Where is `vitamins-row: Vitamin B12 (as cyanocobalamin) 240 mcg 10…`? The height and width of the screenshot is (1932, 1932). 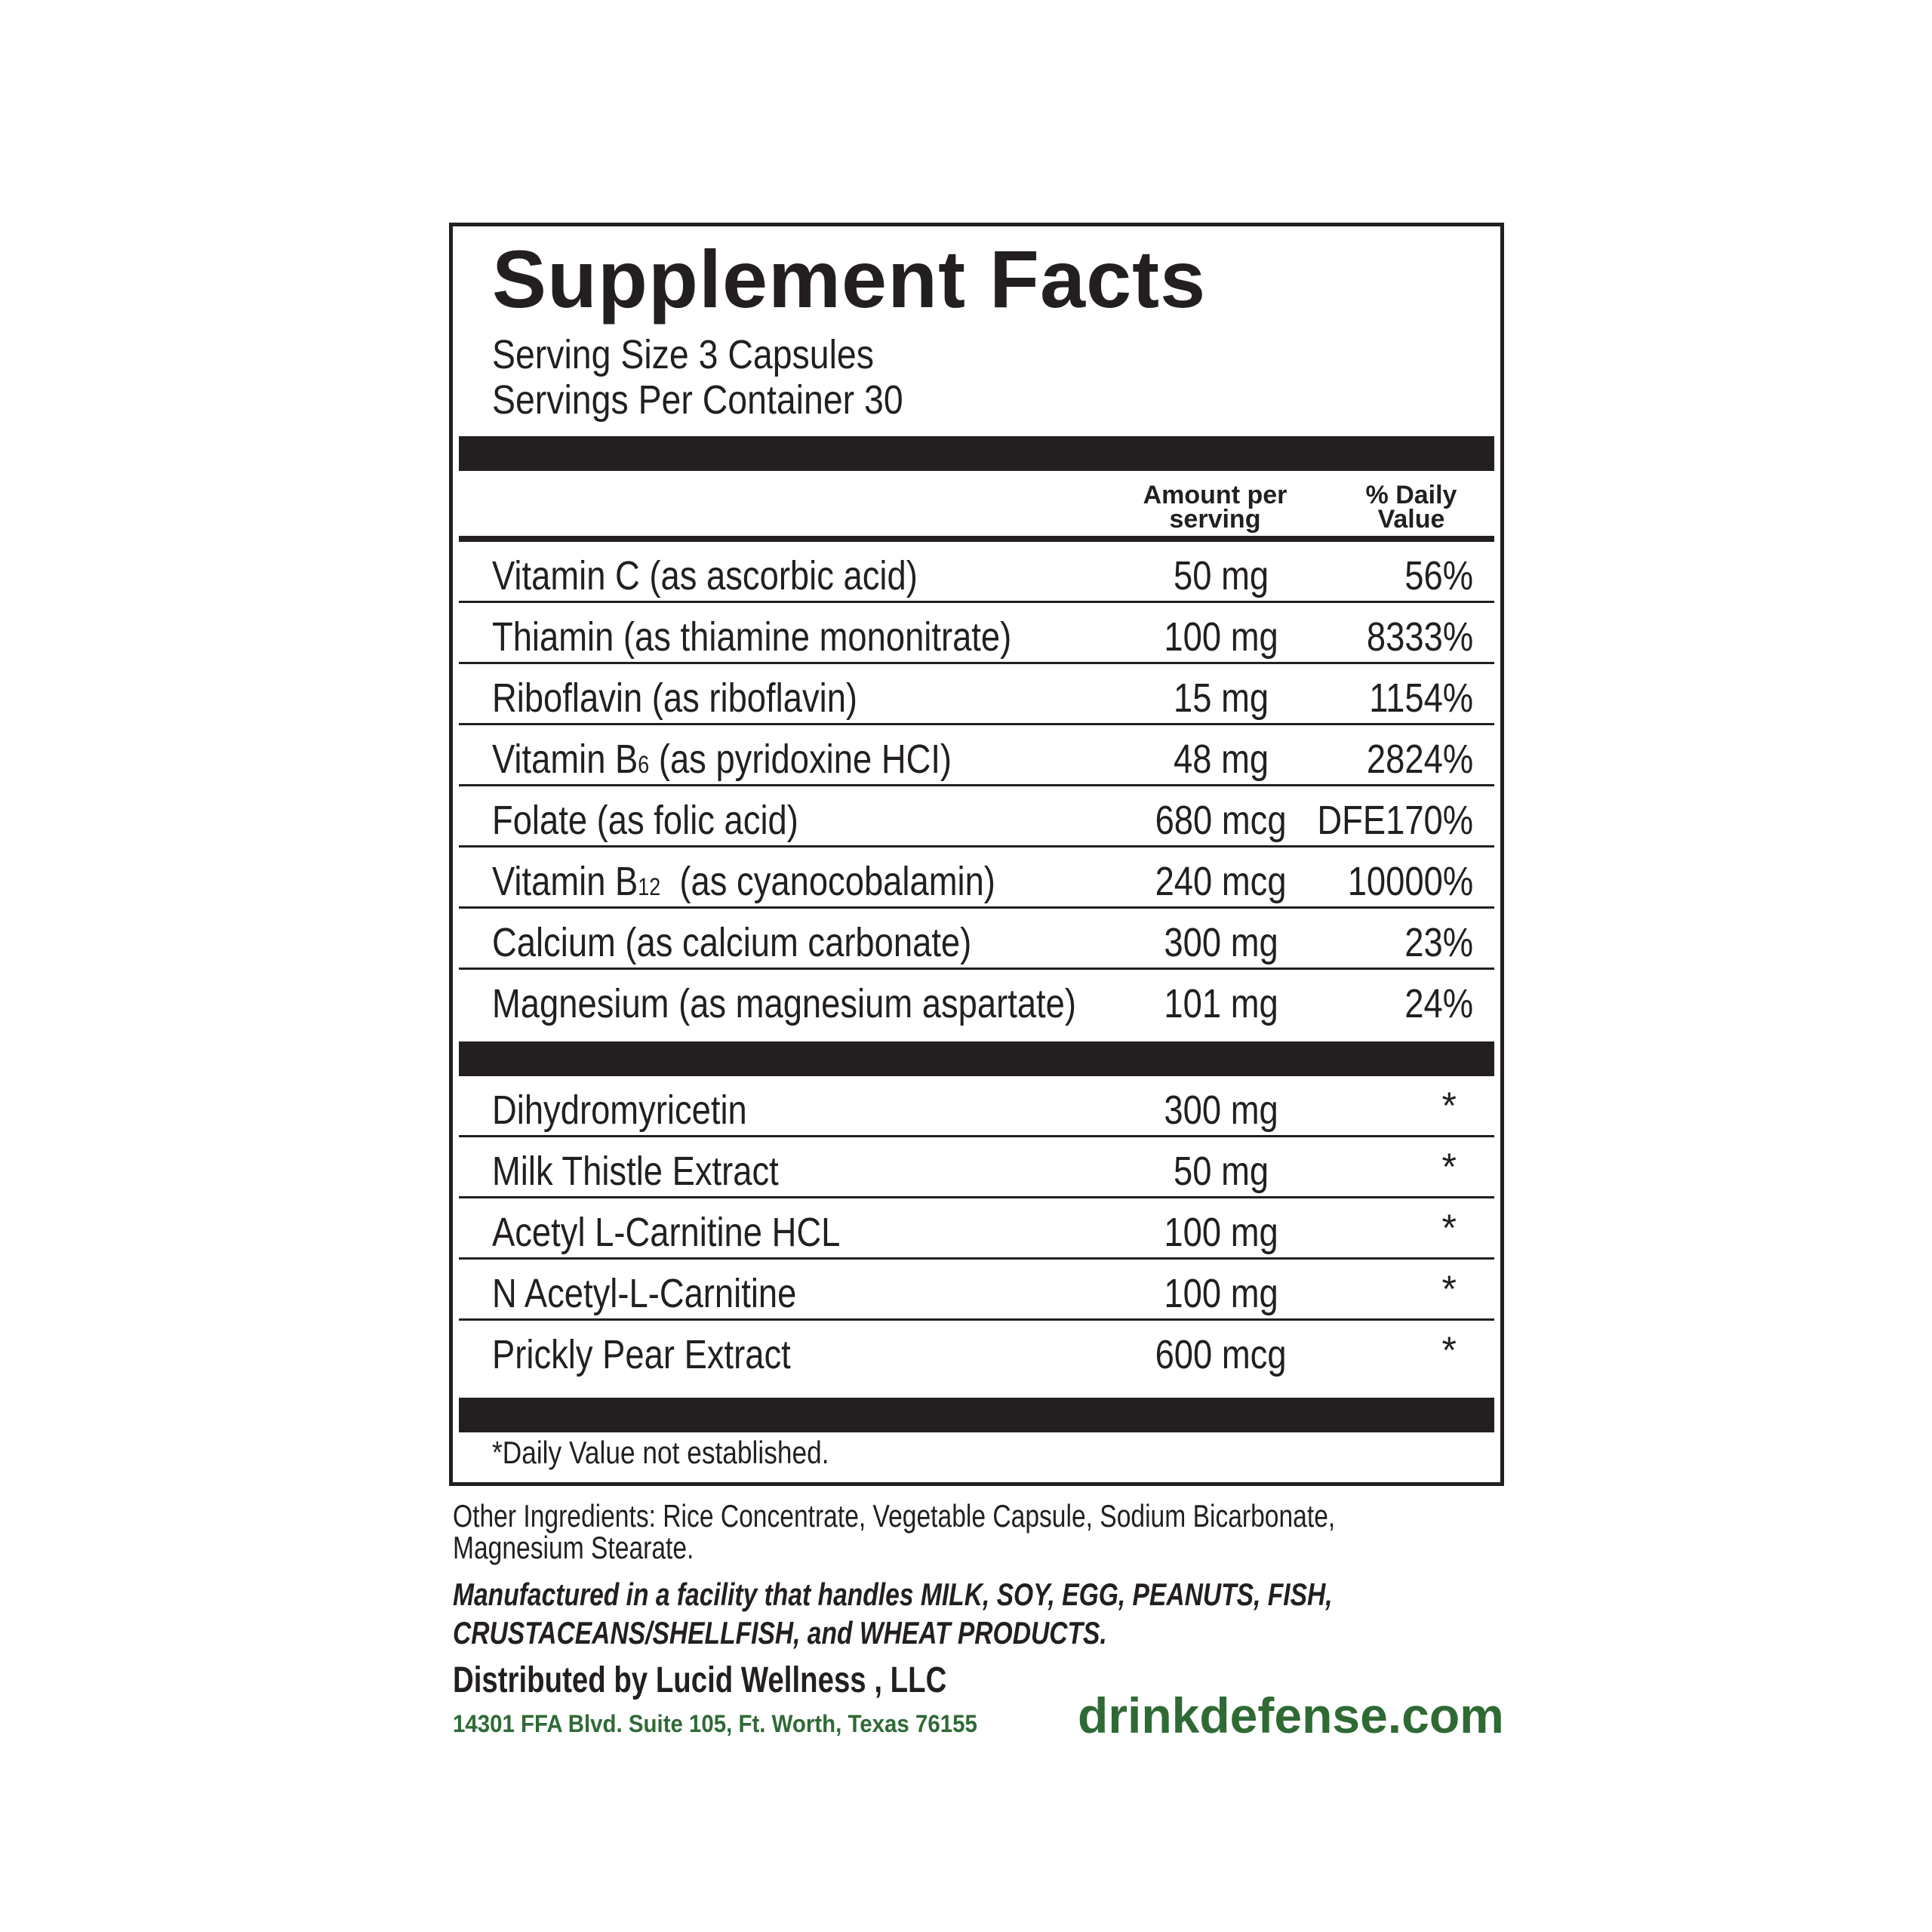
vitamins-row: Vitamin B12 (as cyanocobalamin) 240 mcg 10… is located at coordinates (976, 878).